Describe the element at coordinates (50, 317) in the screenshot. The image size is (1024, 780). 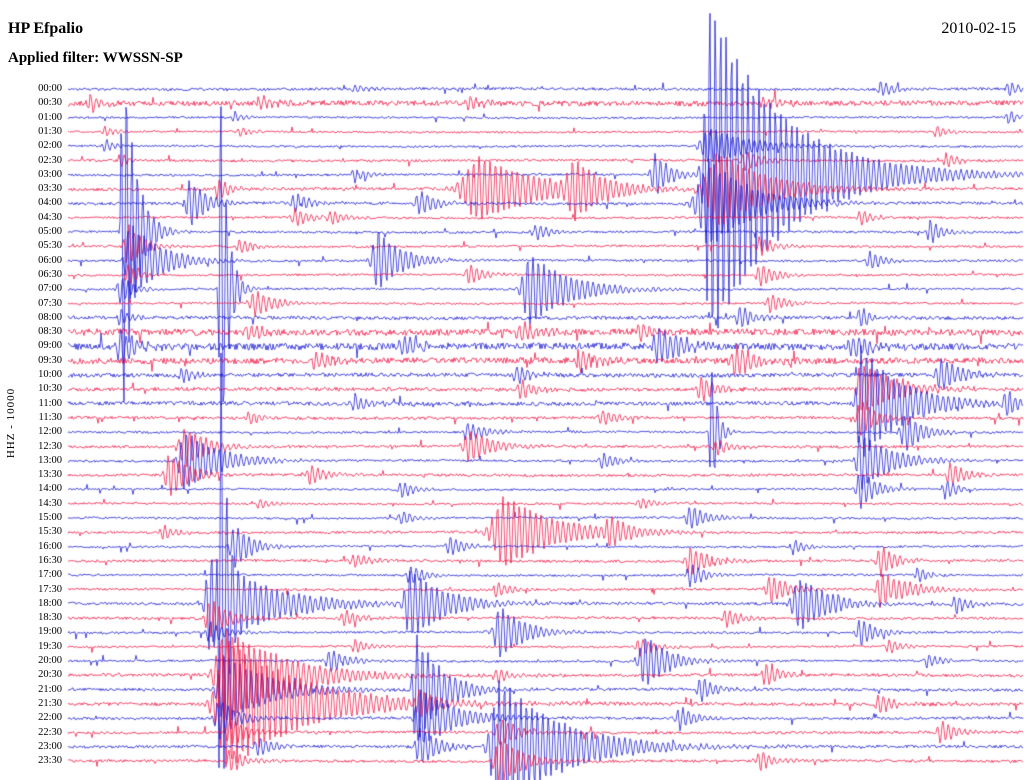
I see `time-label: 08:00` at that location.